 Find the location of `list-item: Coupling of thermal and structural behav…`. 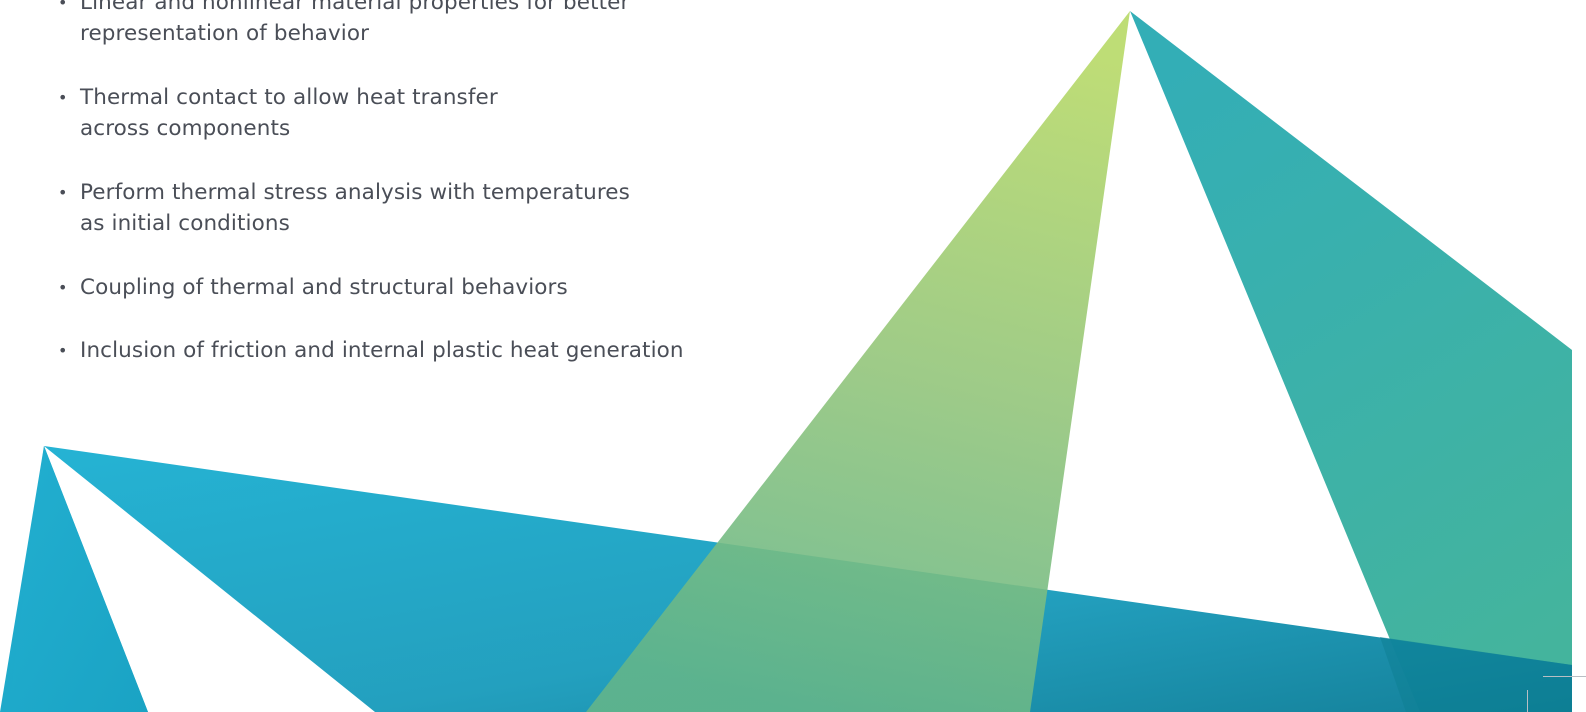

list-item: Coupling of thermal and structural behav… is located at coordinates (371, 287).